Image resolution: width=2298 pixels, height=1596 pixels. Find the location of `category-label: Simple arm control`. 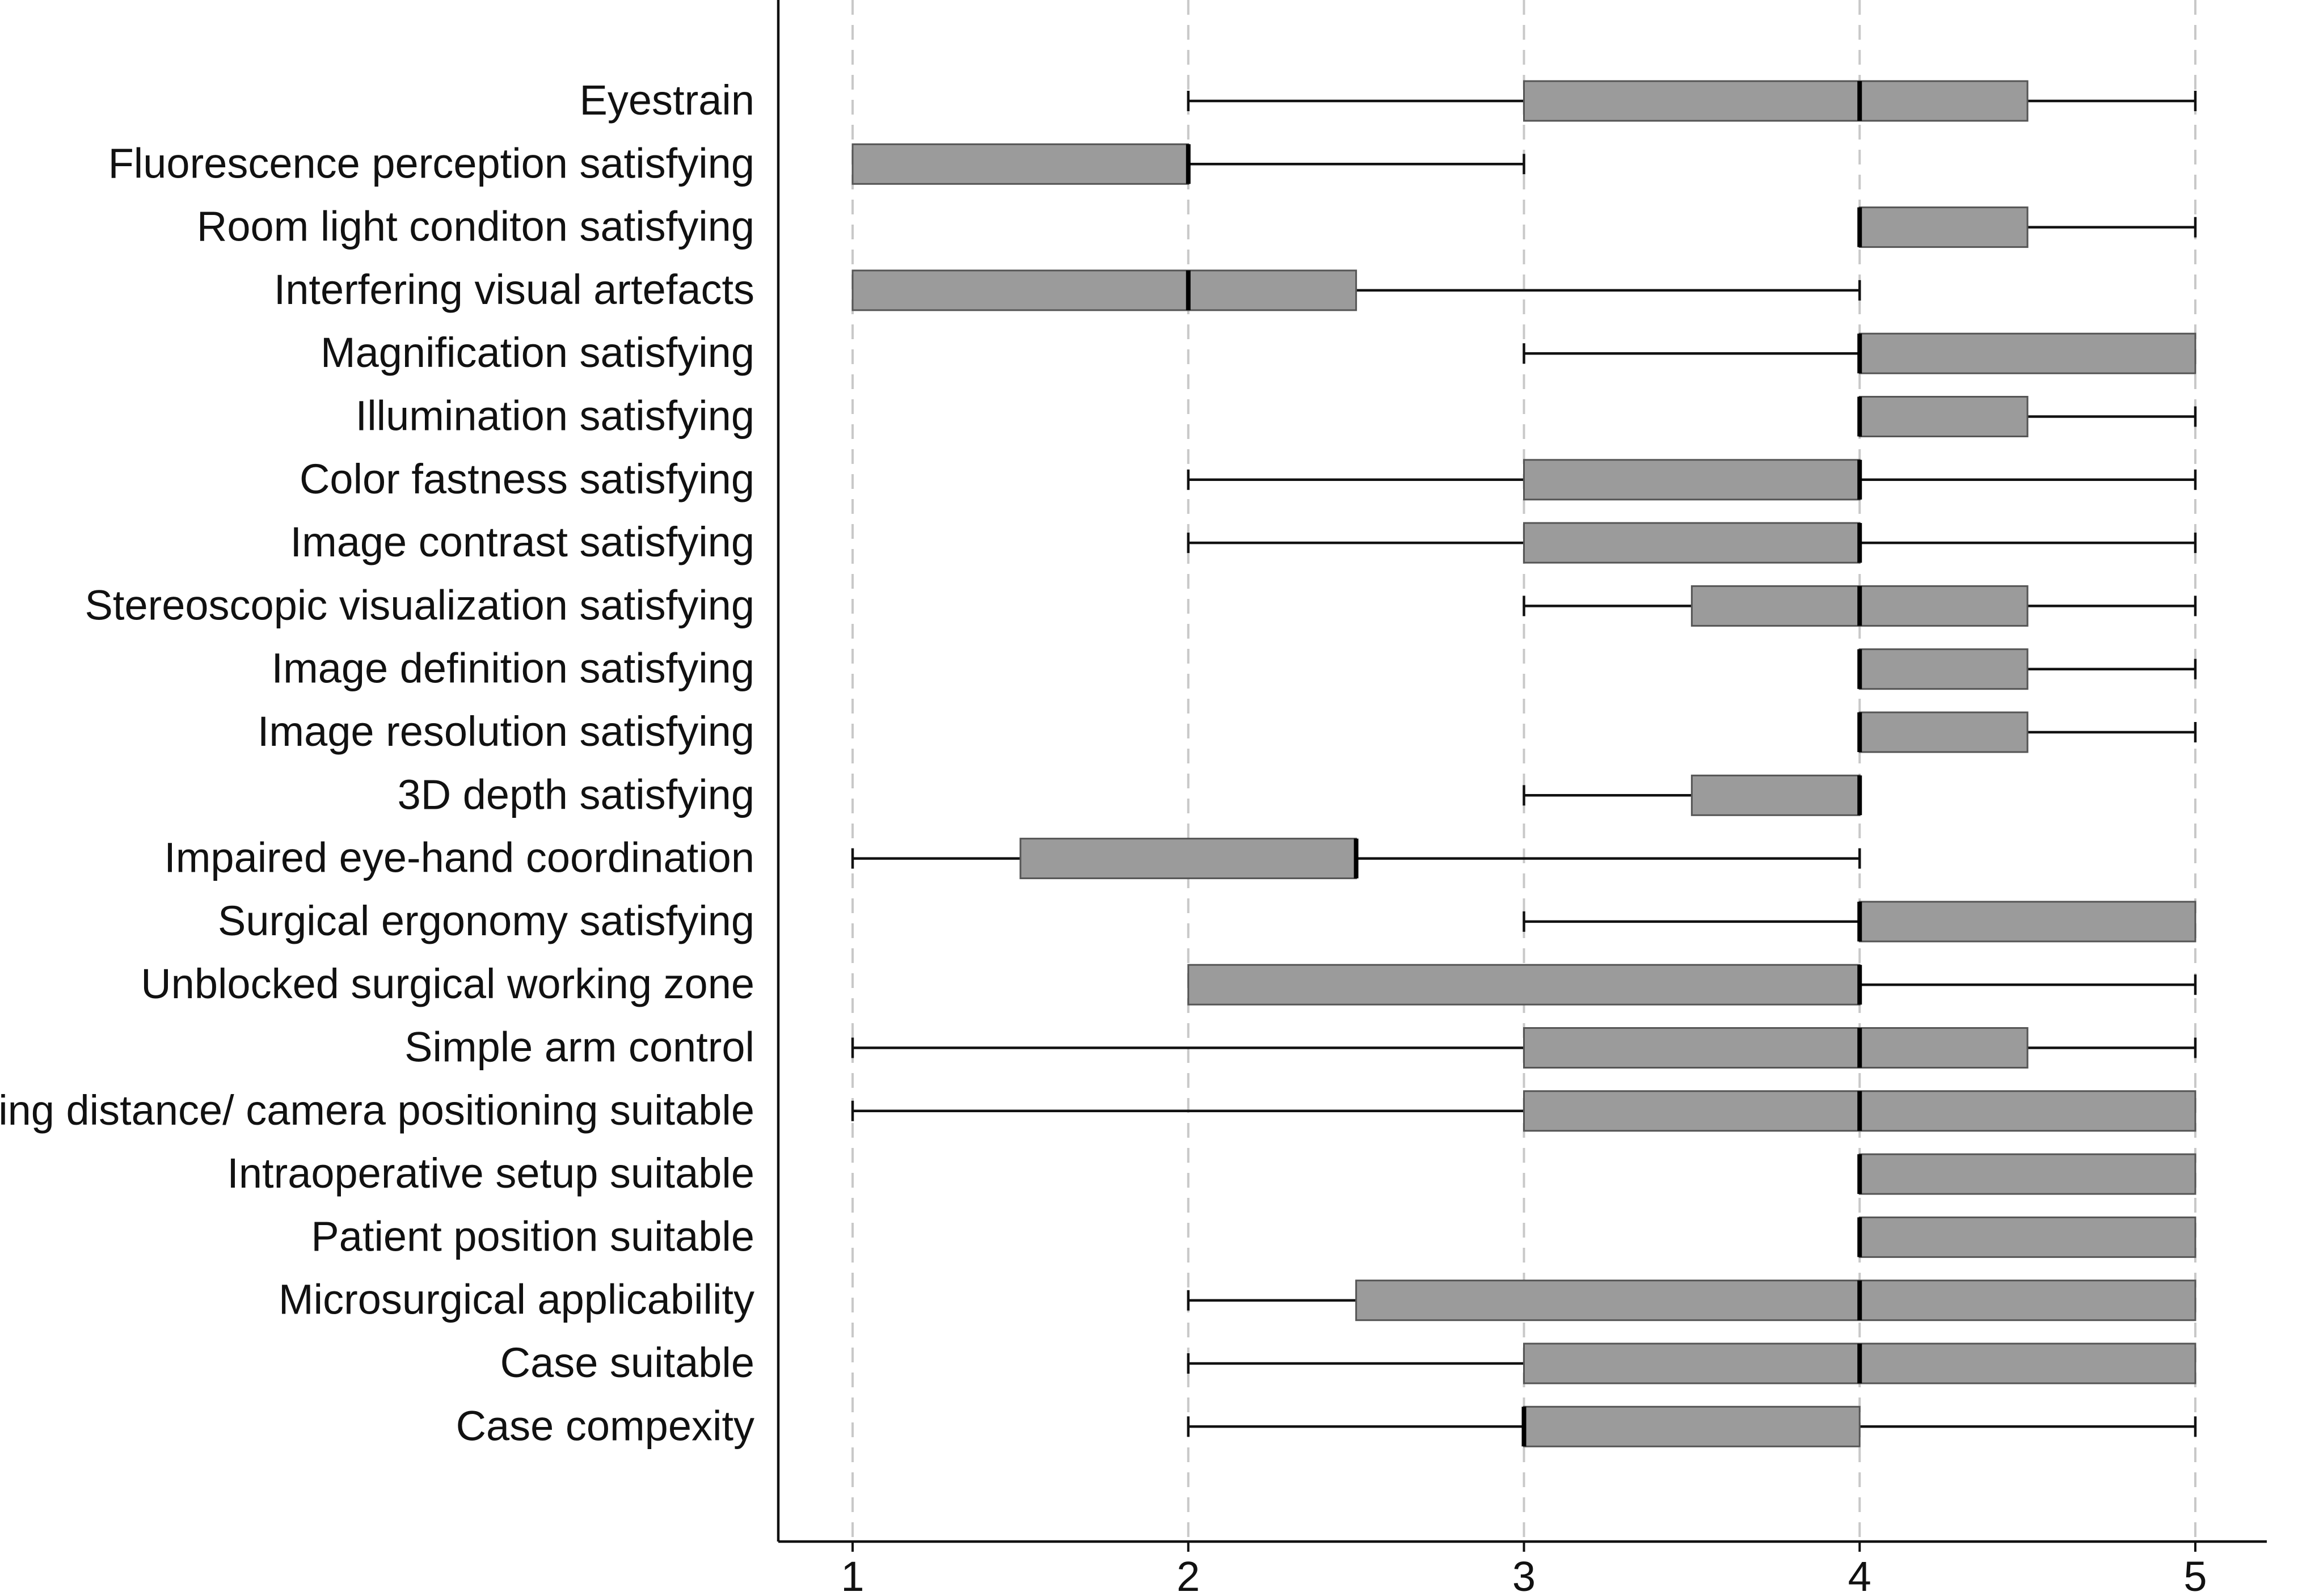

category-label: Simple arm control is located at coordinates (579, 1047).